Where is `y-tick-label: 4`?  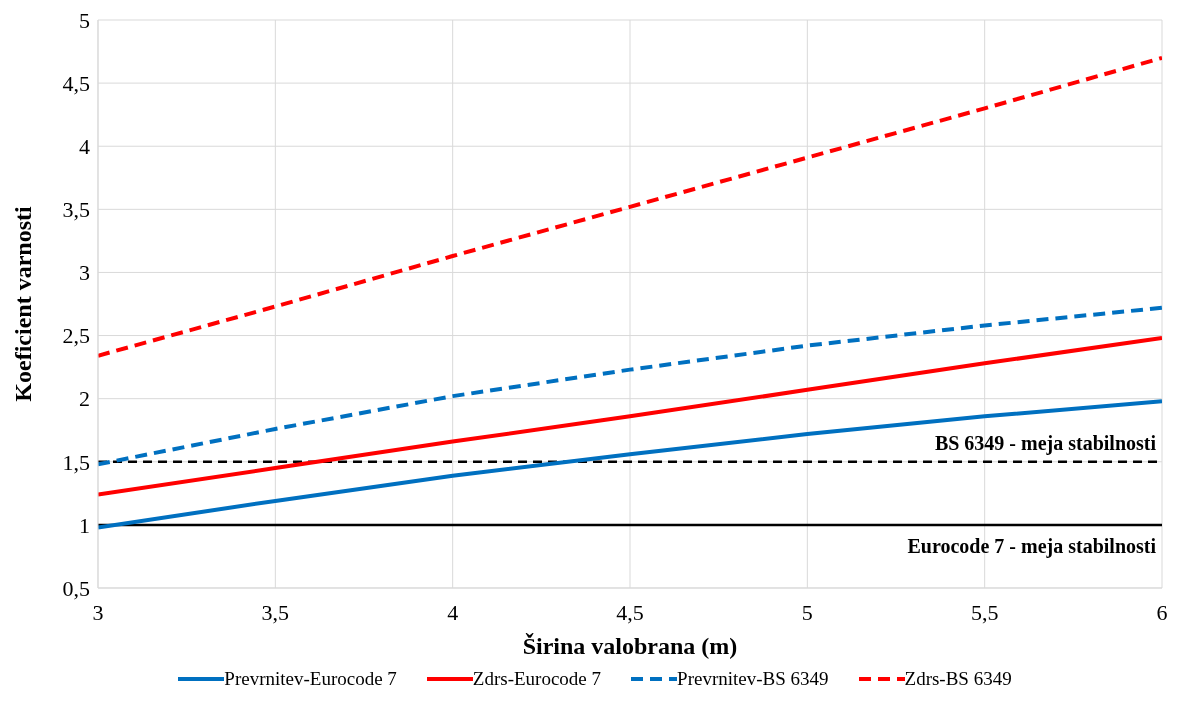 y-tick-label: 4 is located at coordinates (84, 147).